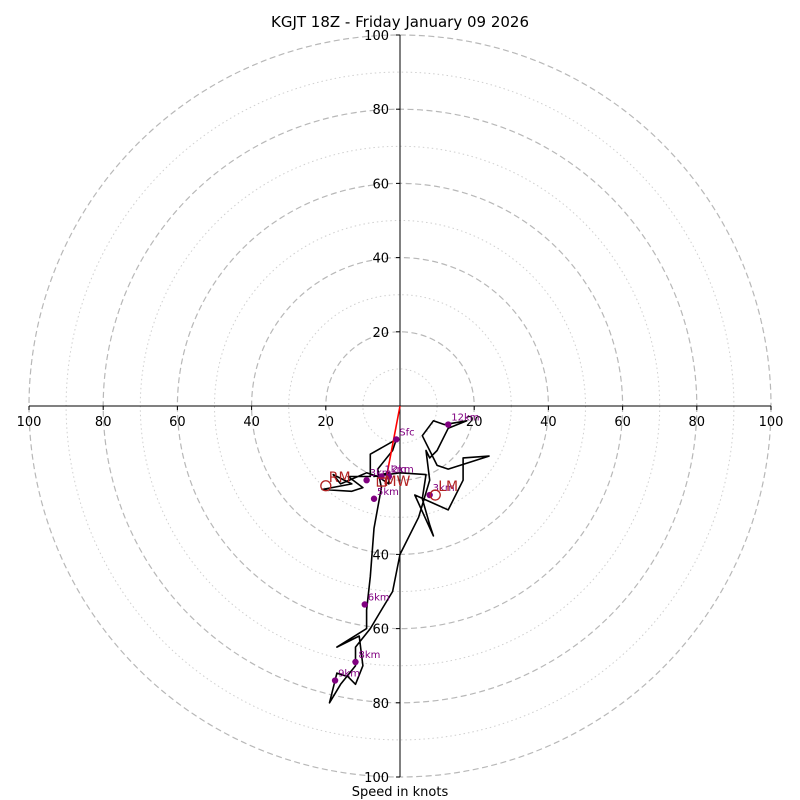 This screenshot has width=800, height=800. Describe the element at coordinates (326, 486) in the screenshot. I see `storm-motion-rm-marker` at that location.